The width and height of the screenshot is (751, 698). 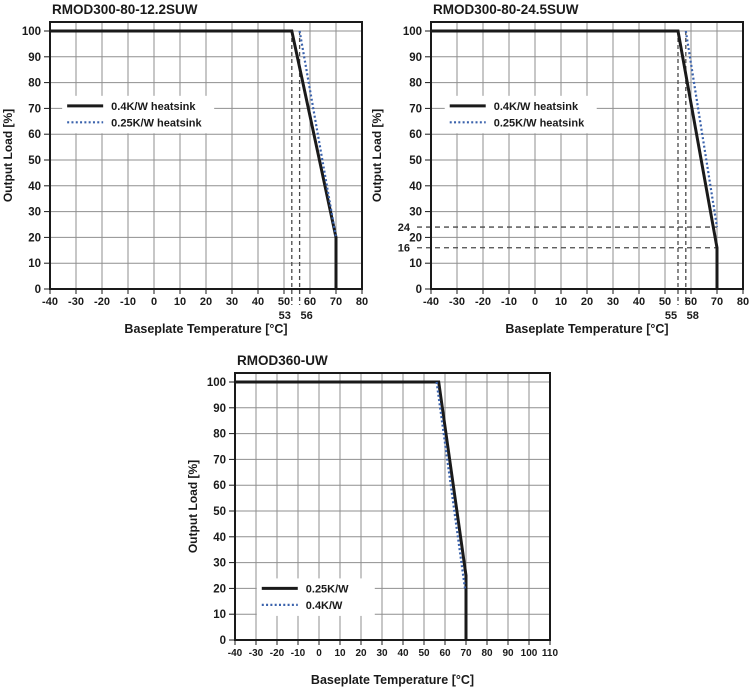 What do you see at coordinates (306, 316) in the screenshot?
I see `marker-label-x: 56` at bounding box center [306, 316].